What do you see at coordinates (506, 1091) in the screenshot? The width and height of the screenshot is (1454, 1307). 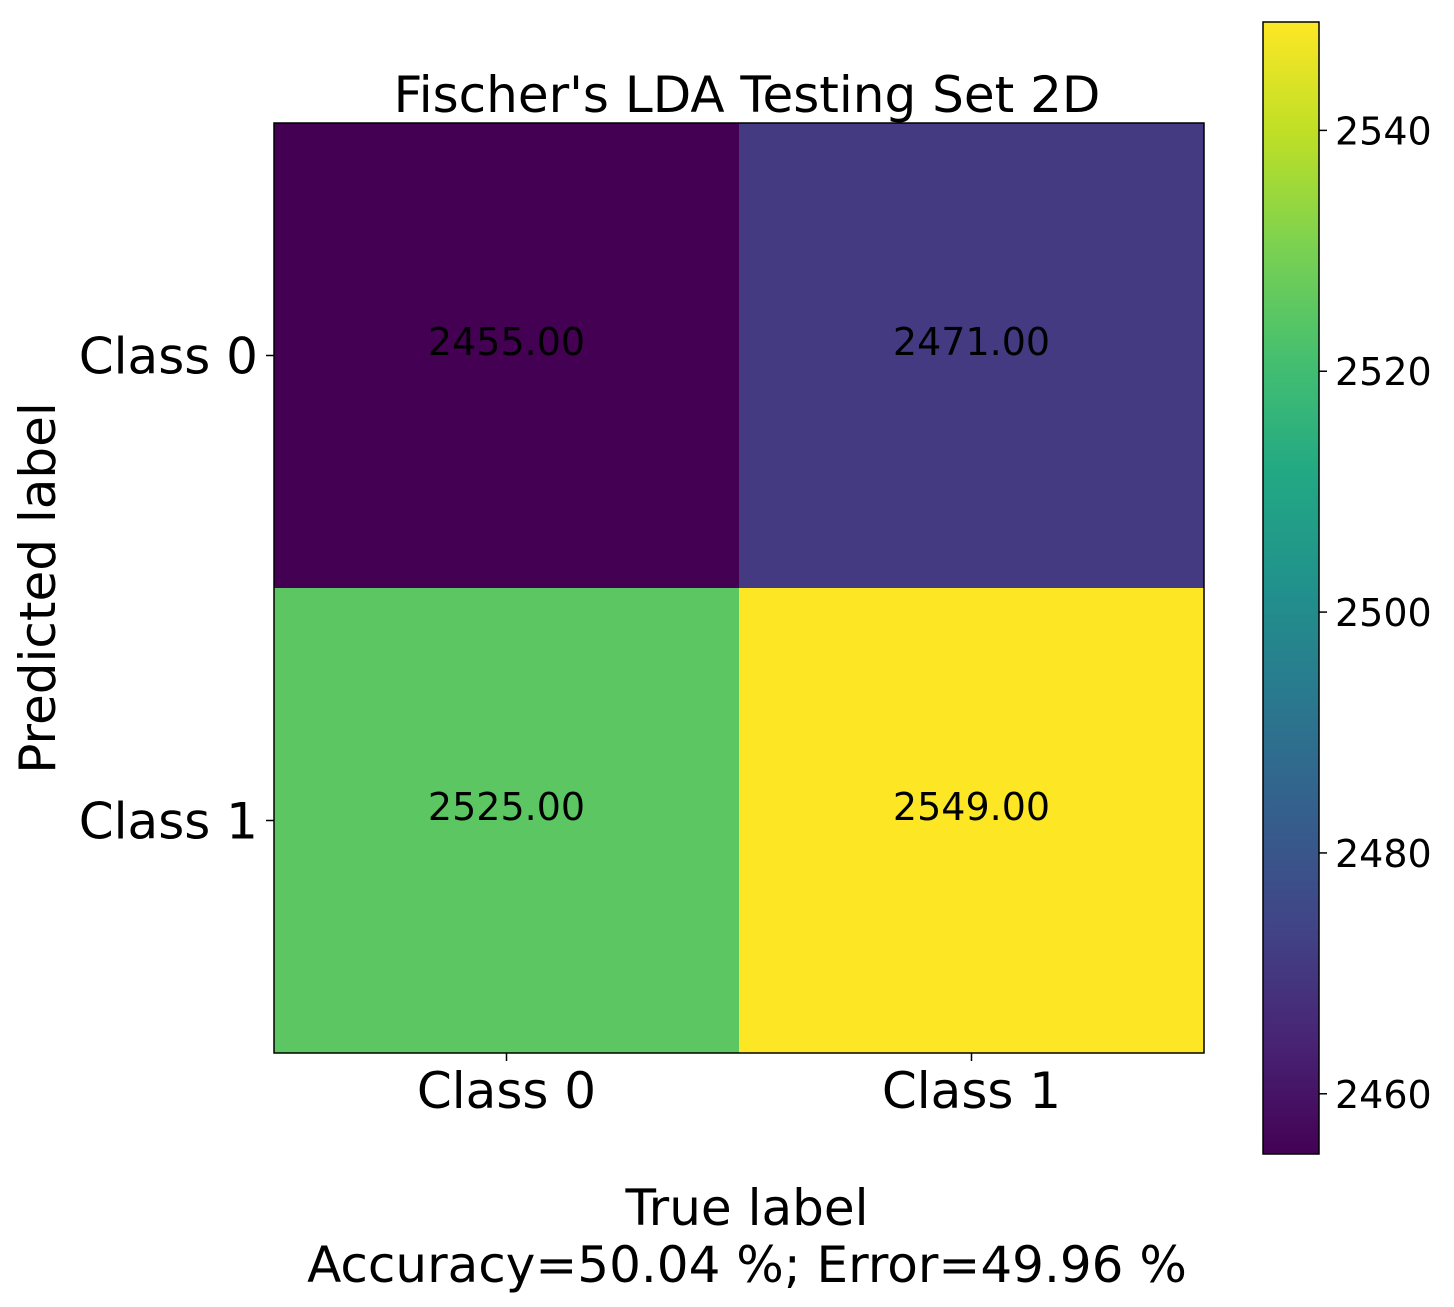 I see `x-tick-label: Class 0` at bounding box center [506, 1091].